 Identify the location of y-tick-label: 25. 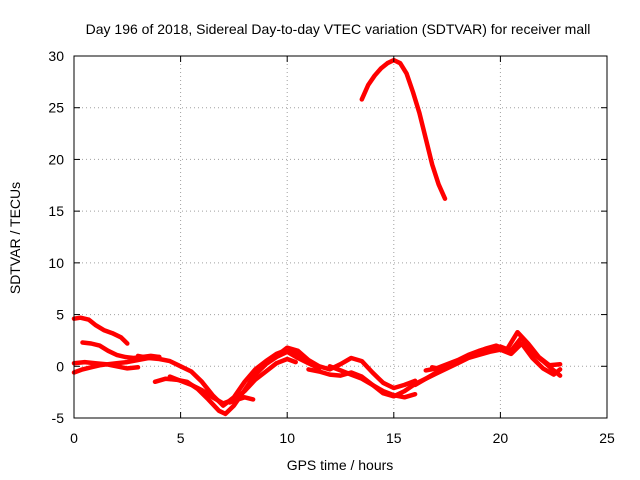
(56, 108).